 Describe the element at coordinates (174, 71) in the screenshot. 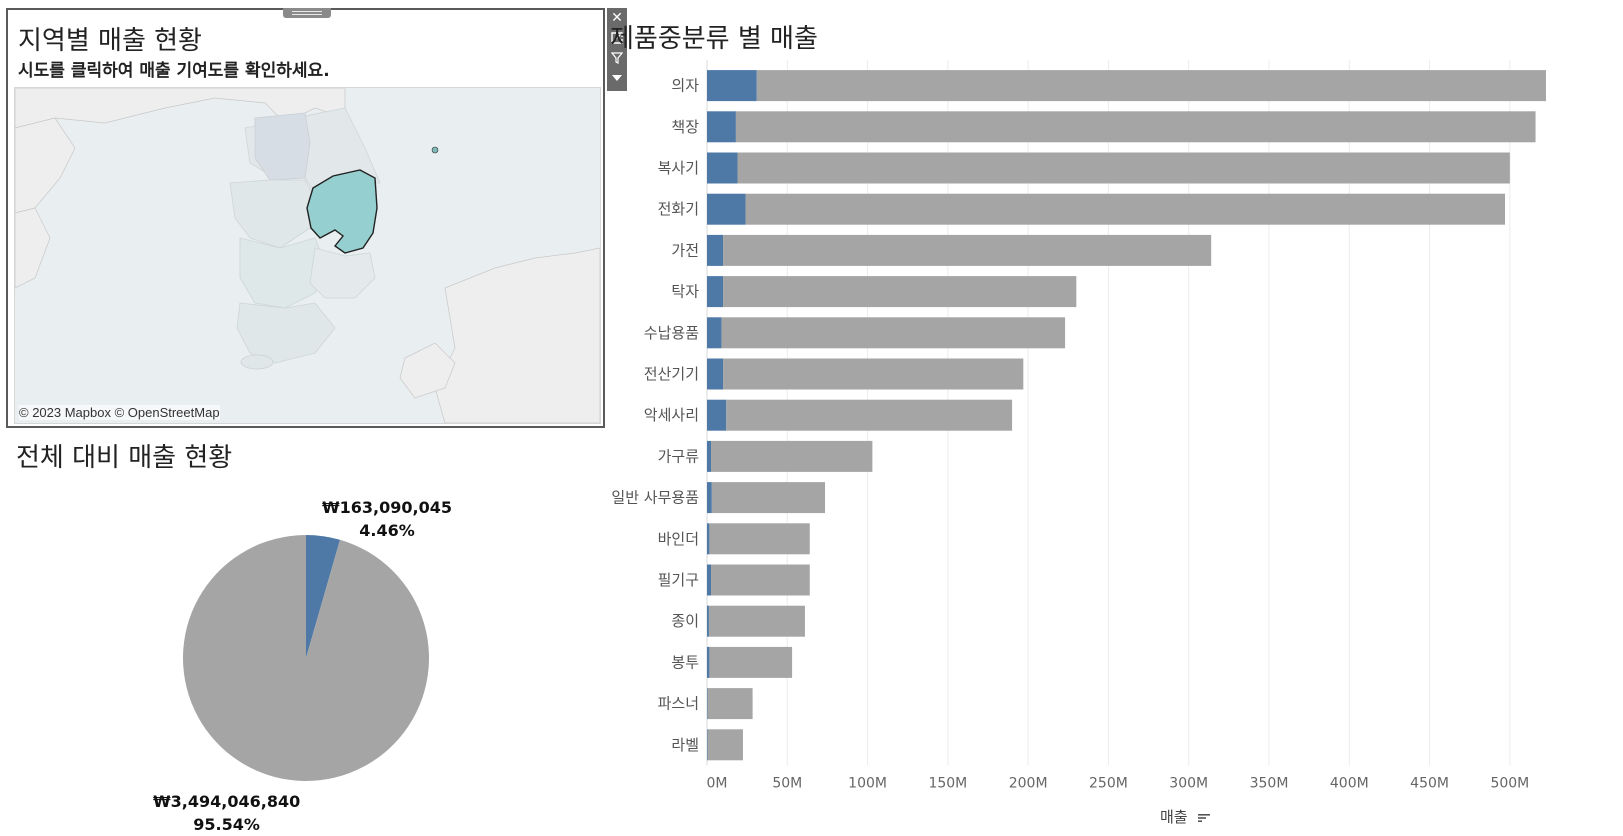

I see `map-subtitle: 시도를 클릭하여 매출 기여도를 확인하세요.` at that location.